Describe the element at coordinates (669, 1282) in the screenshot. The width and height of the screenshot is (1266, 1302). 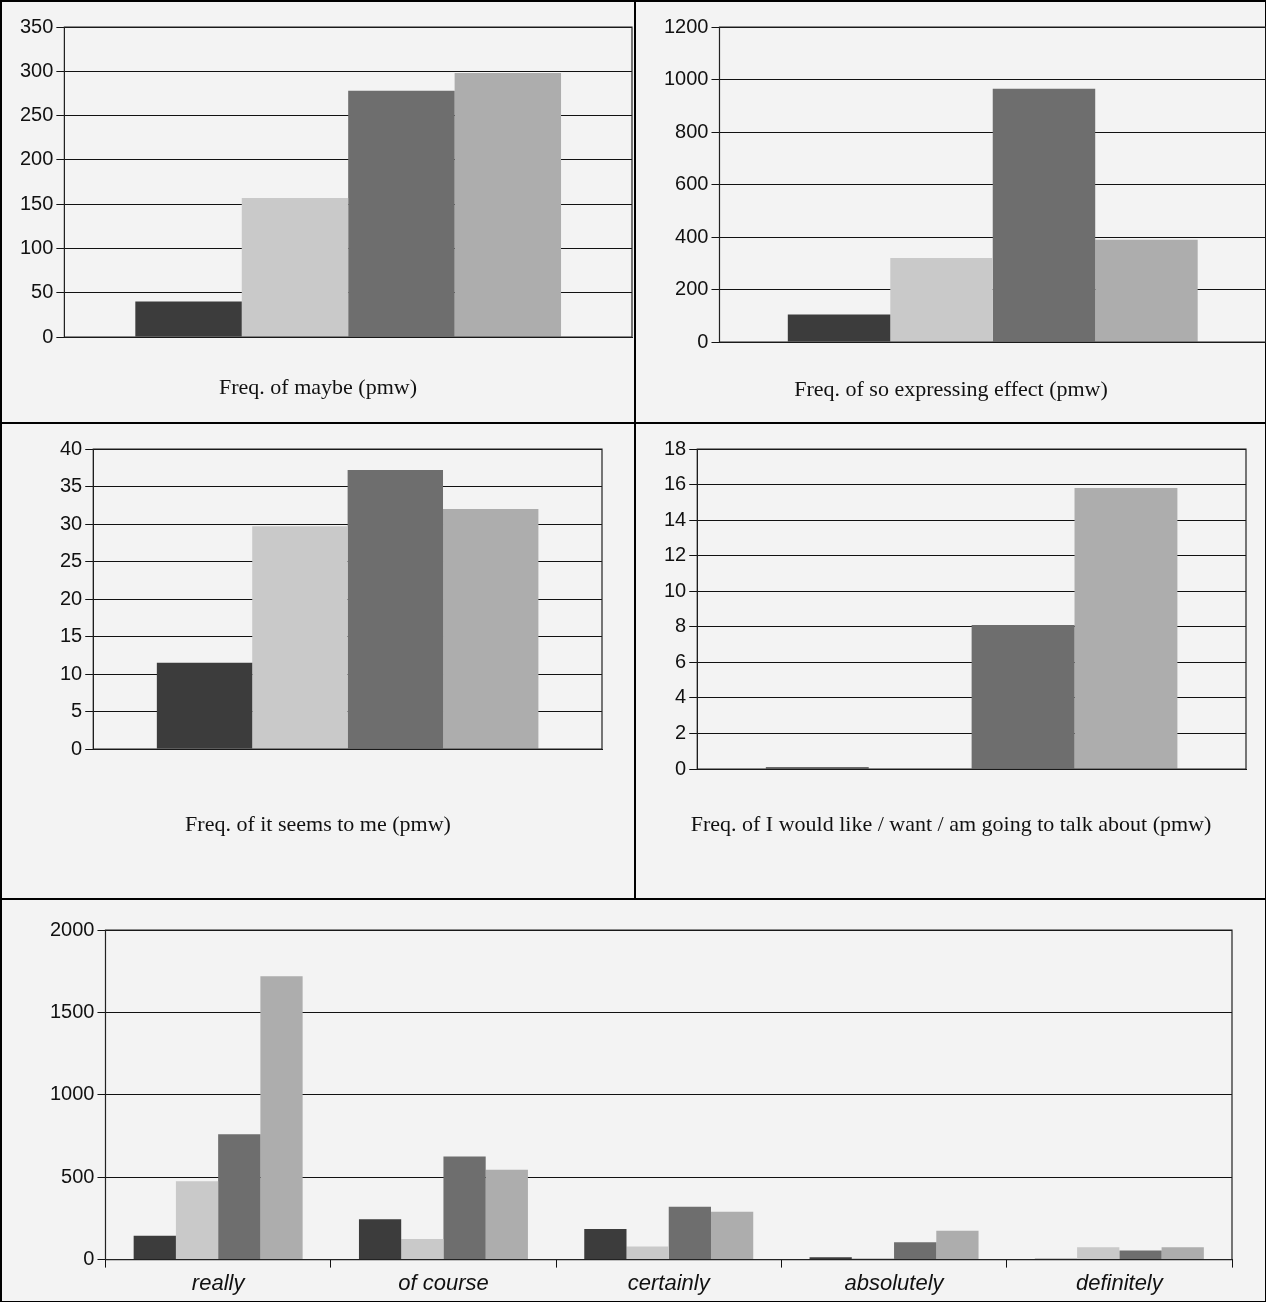
I see `x-tick-label: certainly` at that location.